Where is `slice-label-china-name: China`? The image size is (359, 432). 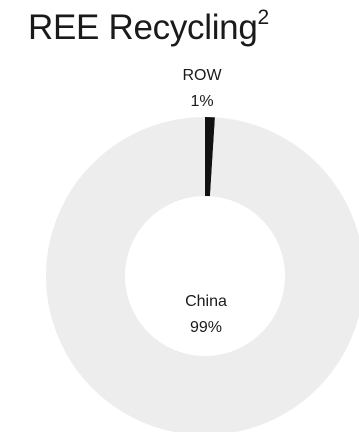
slice-label-china-name: China is located at coordinates (206, 301).